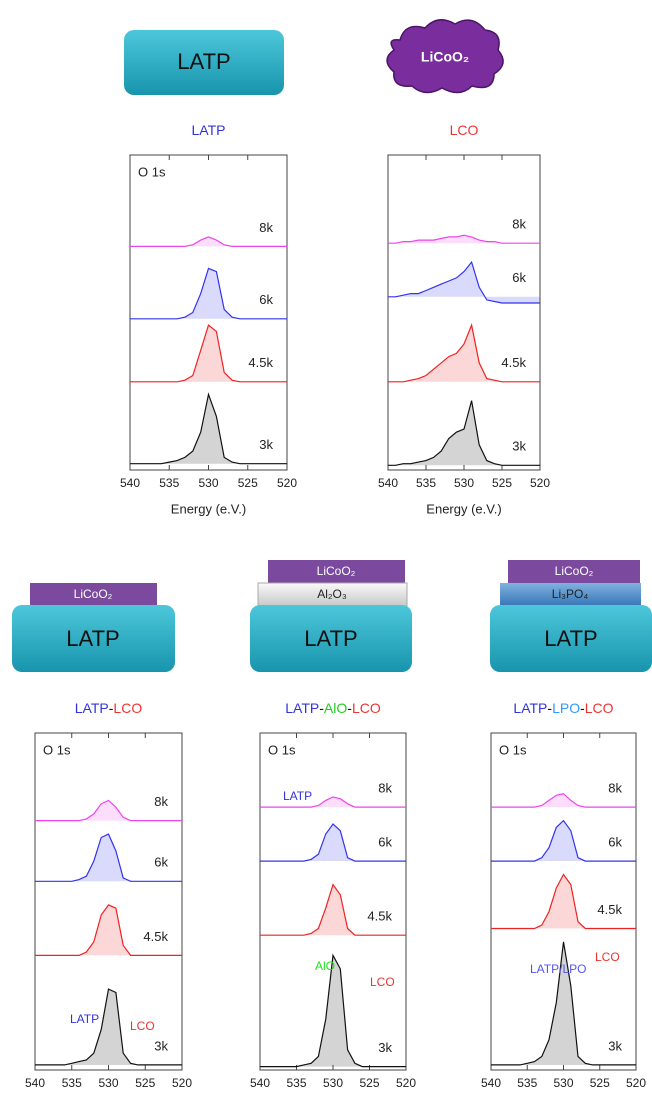 This screenshot has width=652, height=1109. Describe the element at coordinates (464, 312) in the screenshot. I see `plot-frame` at that location.